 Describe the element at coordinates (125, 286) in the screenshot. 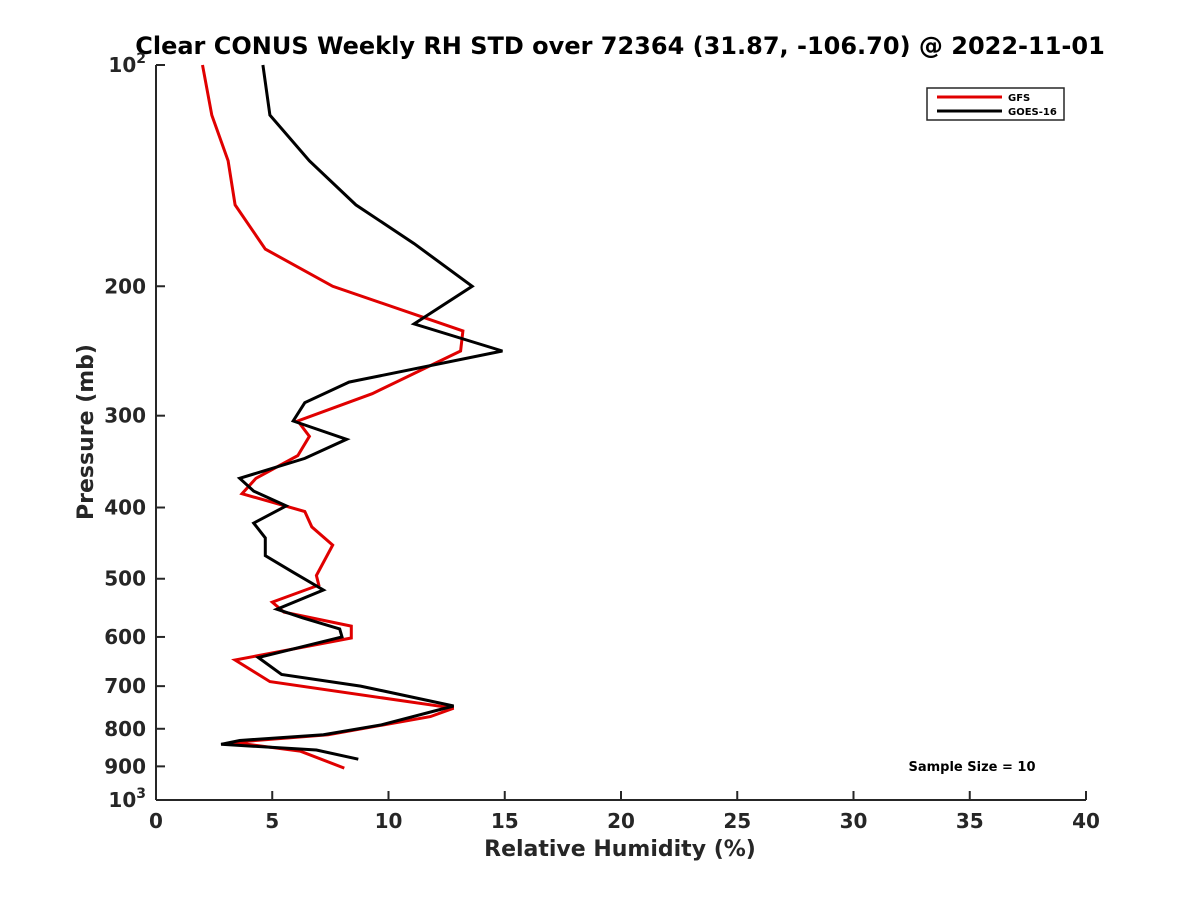

I see `y-tick-label: 200` at that location.